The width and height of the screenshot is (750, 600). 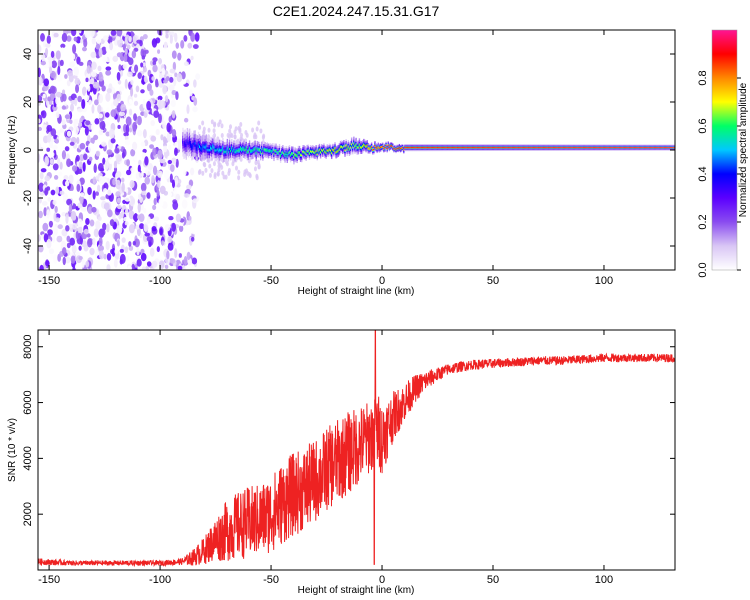 What do you see at coordinates (28, 198) in the screenshot?
I see `y-tick-label: -20` at bounding box center [28, 198].